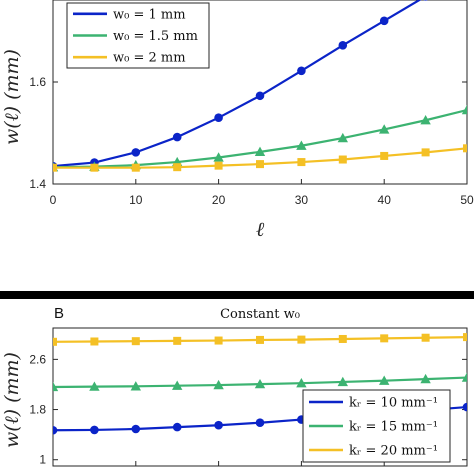 This screenshot has width=474, height=474. What do you see at coordinates (37, 410) in the screenshot?
I see `y-tick-label: 1.8` at bounding box center [37, 410].